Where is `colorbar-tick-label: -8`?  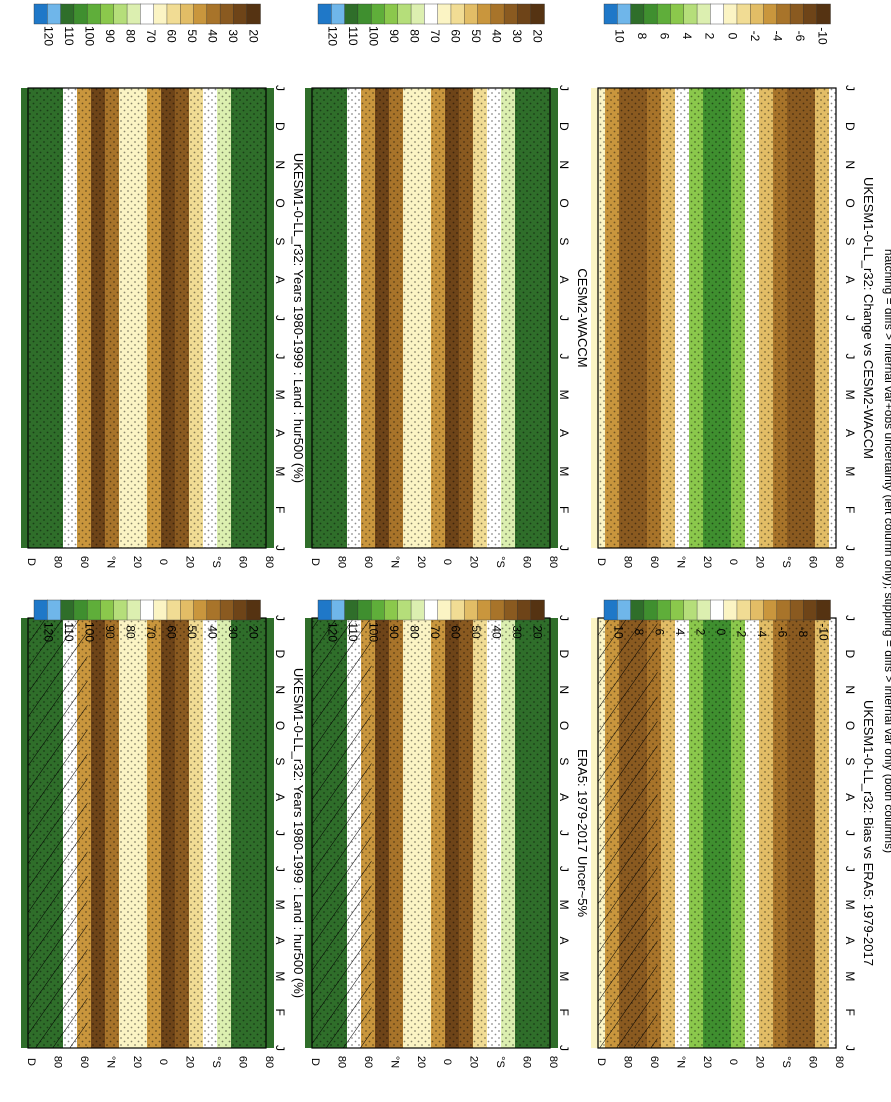 colorbar-tick-label: -8 is located at coordinates (803, 632).